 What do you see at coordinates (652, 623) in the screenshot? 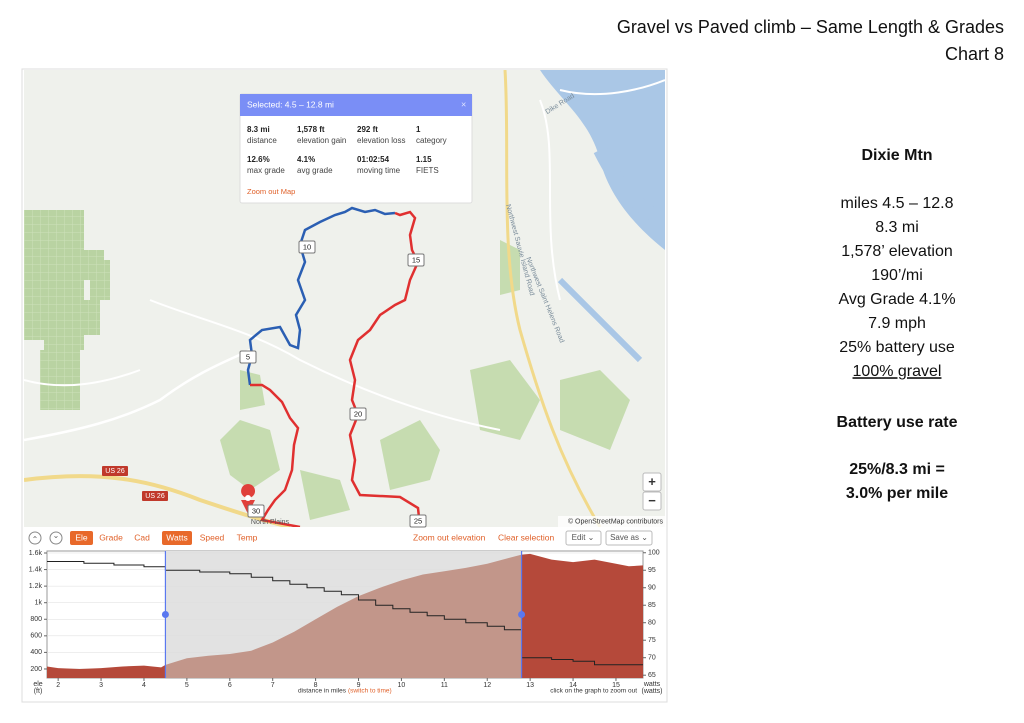
I see `y2-tick-label: 80` at bounding box center [652, 623].